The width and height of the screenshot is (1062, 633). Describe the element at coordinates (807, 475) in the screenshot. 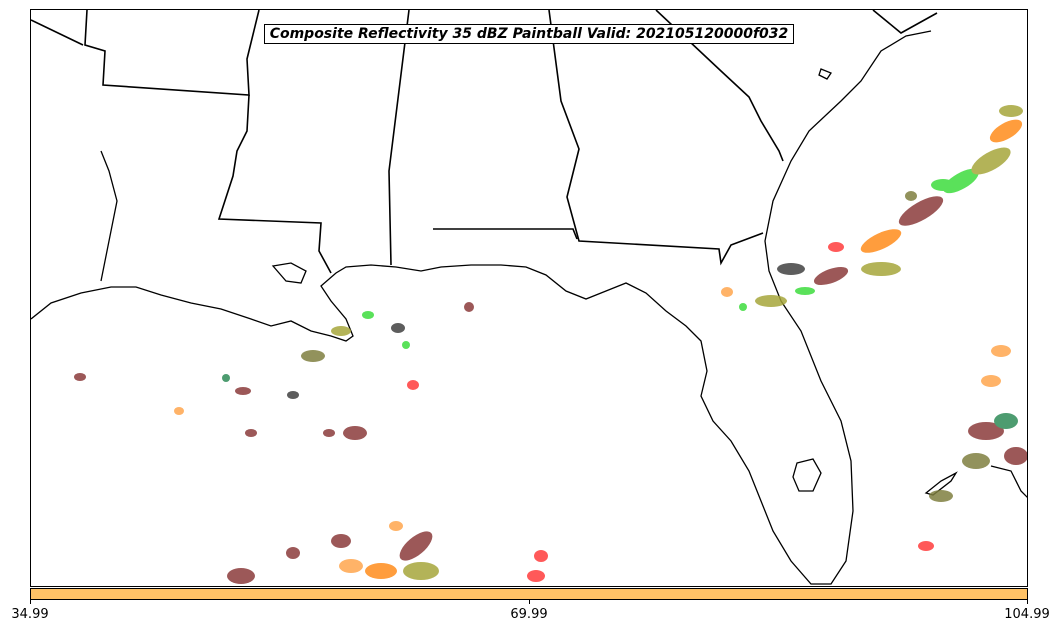

I see `lake-okeechobee` at that location.